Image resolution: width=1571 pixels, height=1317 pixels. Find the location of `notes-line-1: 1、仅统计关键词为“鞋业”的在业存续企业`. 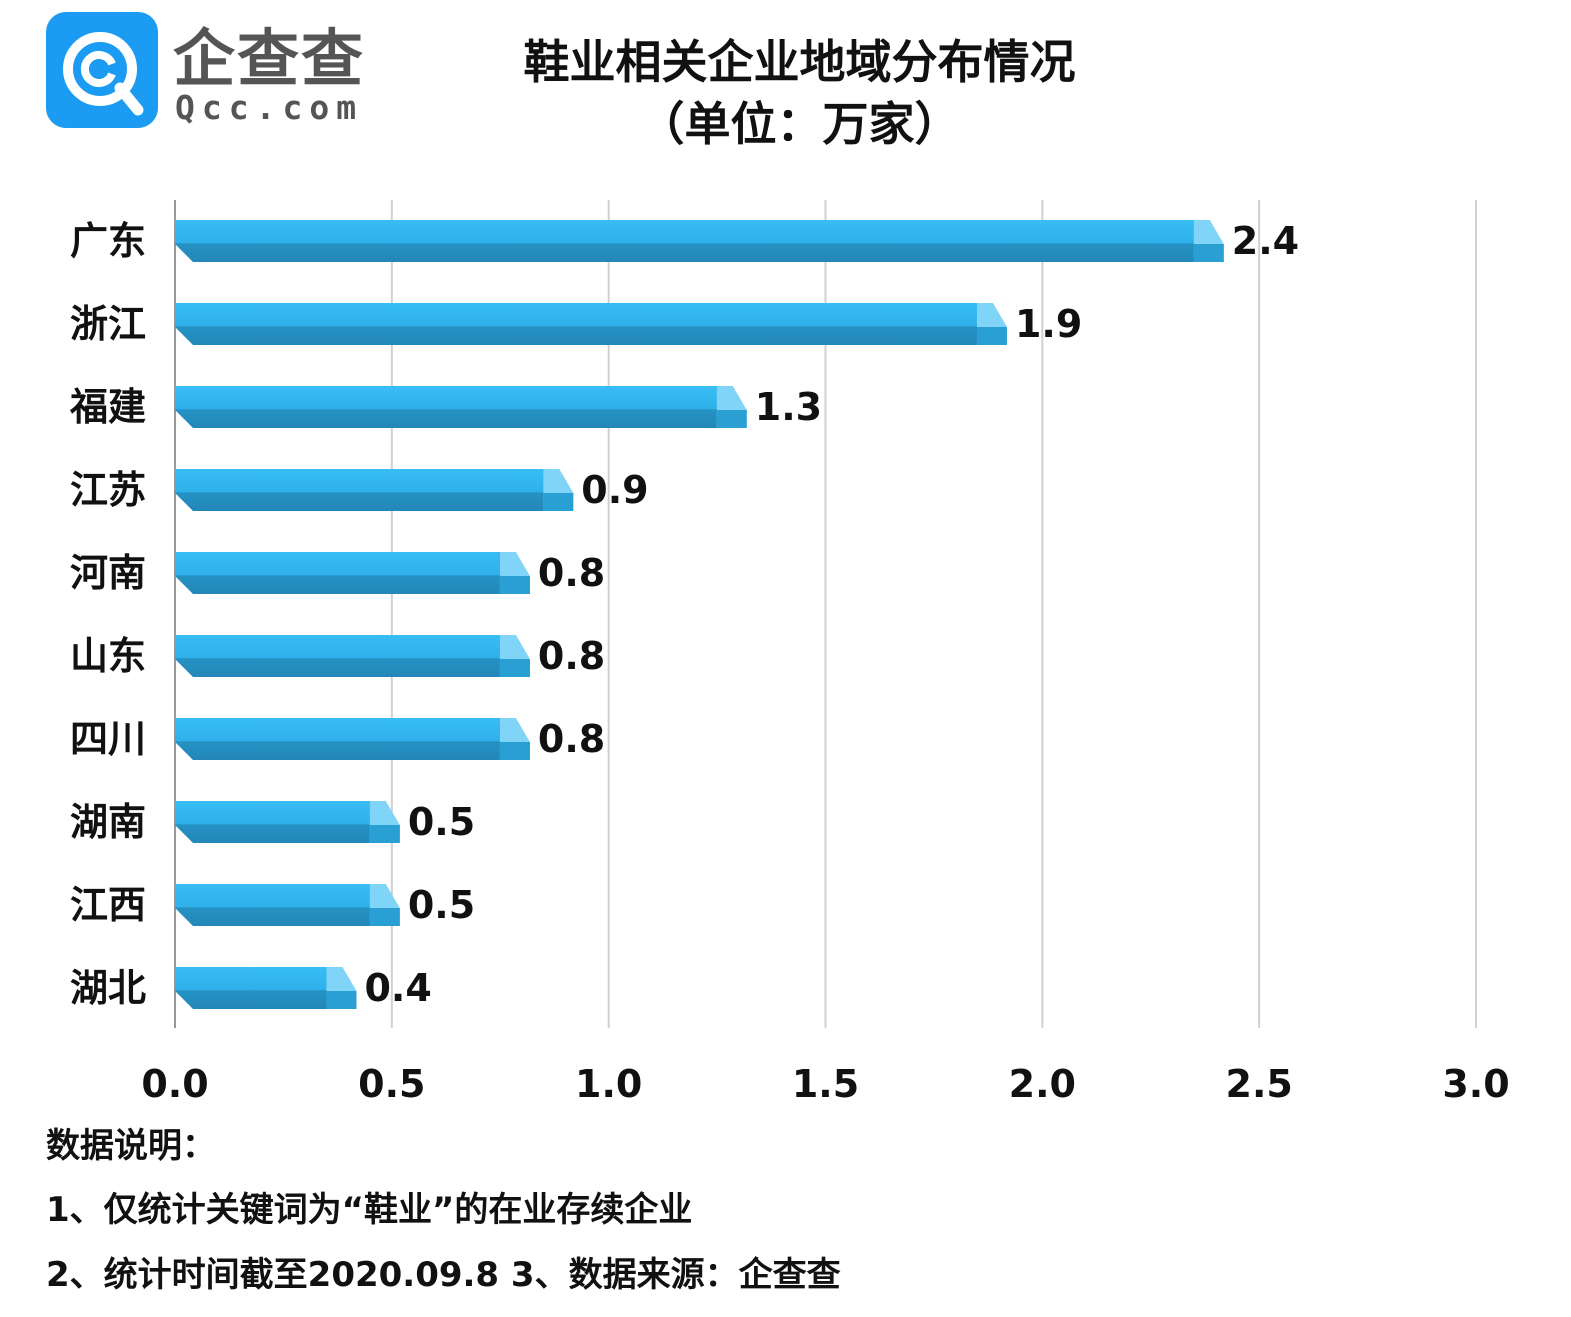

notes-line-1: 1、仅统计关键词为“鞋业”的在业存续企业 is located at coordinates (369, 1210).